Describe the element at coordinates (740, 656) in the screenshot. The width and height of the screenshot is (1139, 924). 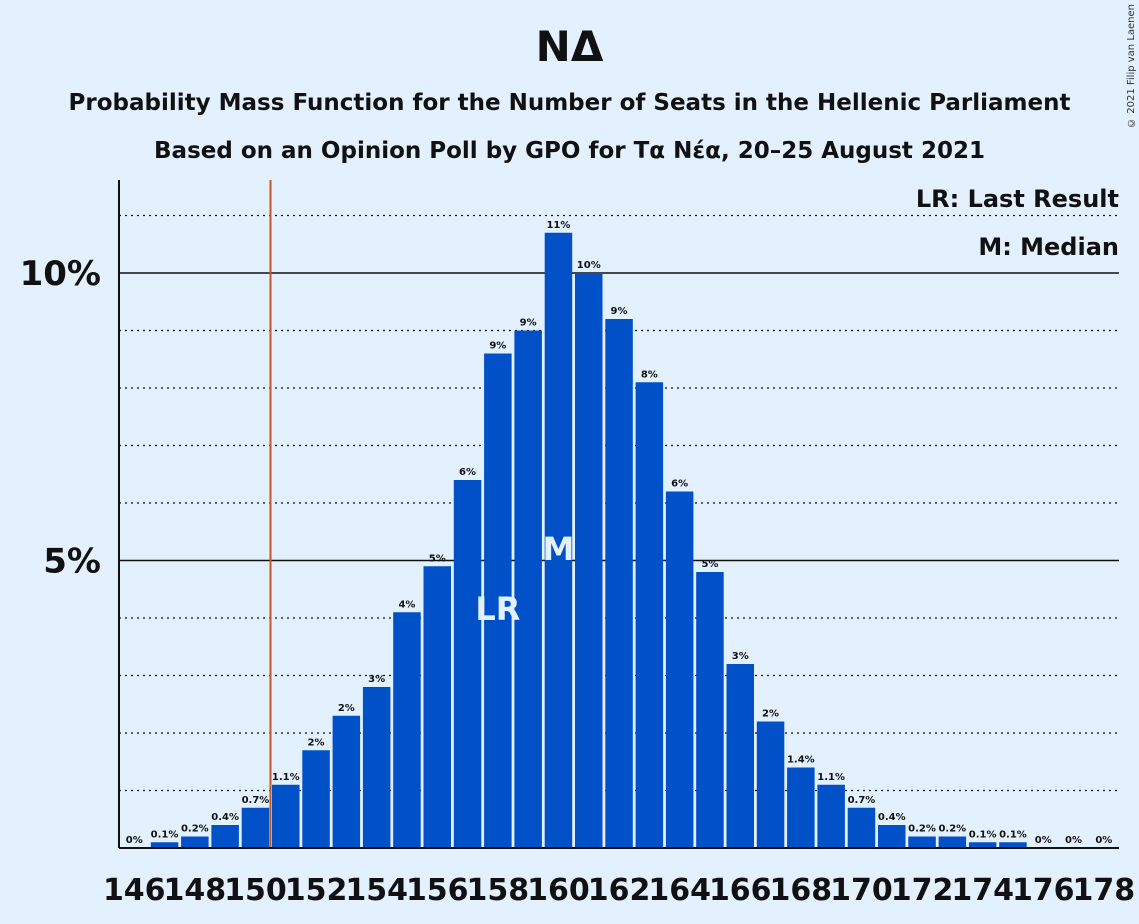
I see `data-label-166: 3%` at that location.